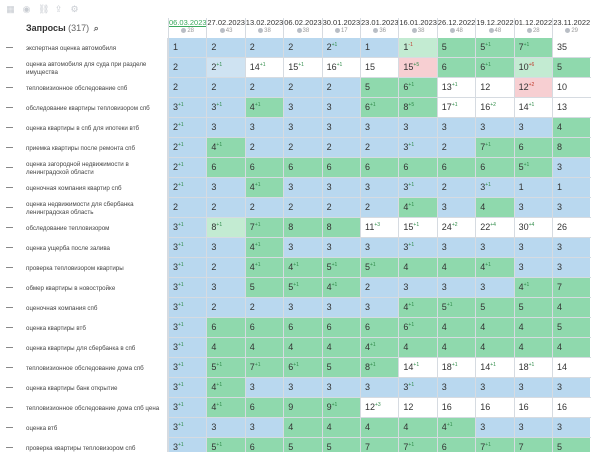 This screenshot has width=591, height=452. What do you see at coordinates (72, 388) in the screenshot?
I see `query-text: оценка квартиры банк открытие` at bounding box center [72, 388].